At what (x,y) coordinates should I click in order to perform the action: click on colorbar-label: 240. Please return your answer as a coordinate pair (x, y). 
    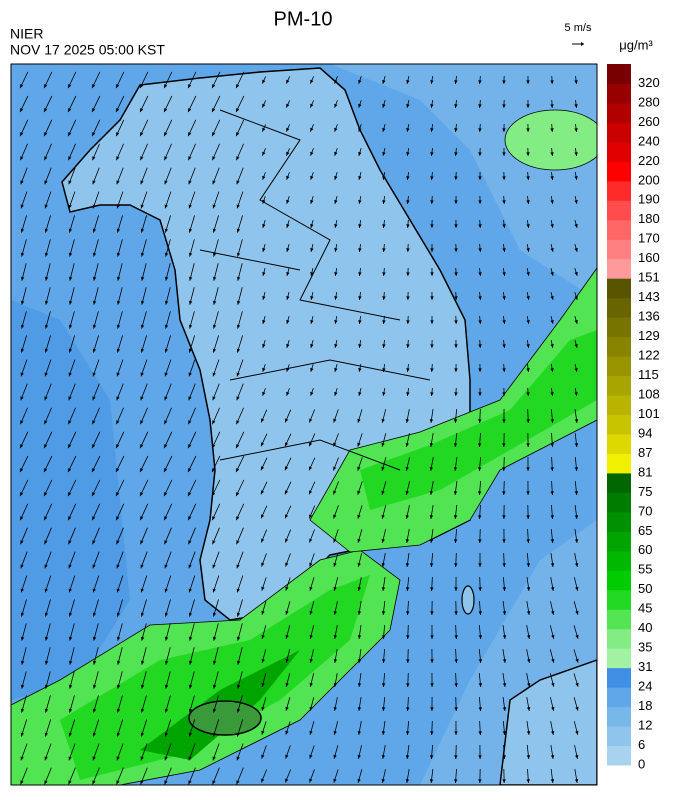
    Looking at the image, I should click on (649, 140).